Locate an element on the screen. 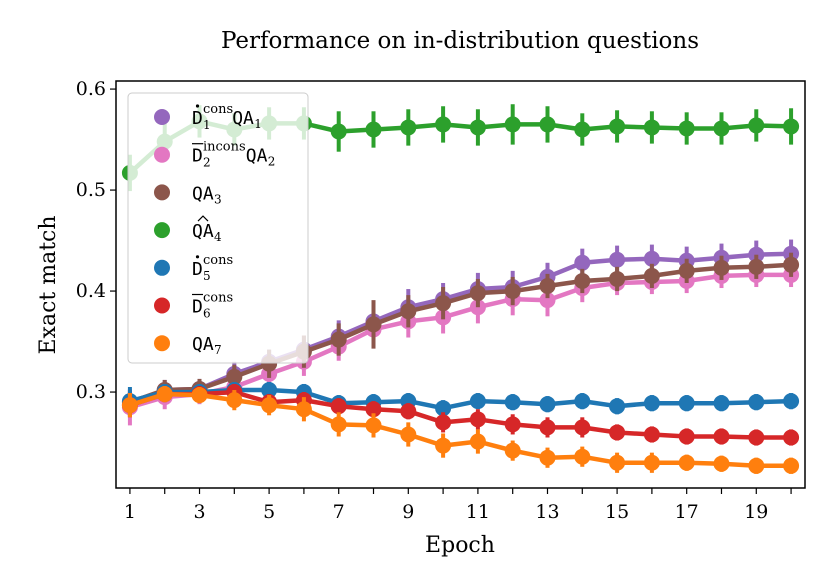  legend-tail-sub: 7 is located at coordinates (218, 350).